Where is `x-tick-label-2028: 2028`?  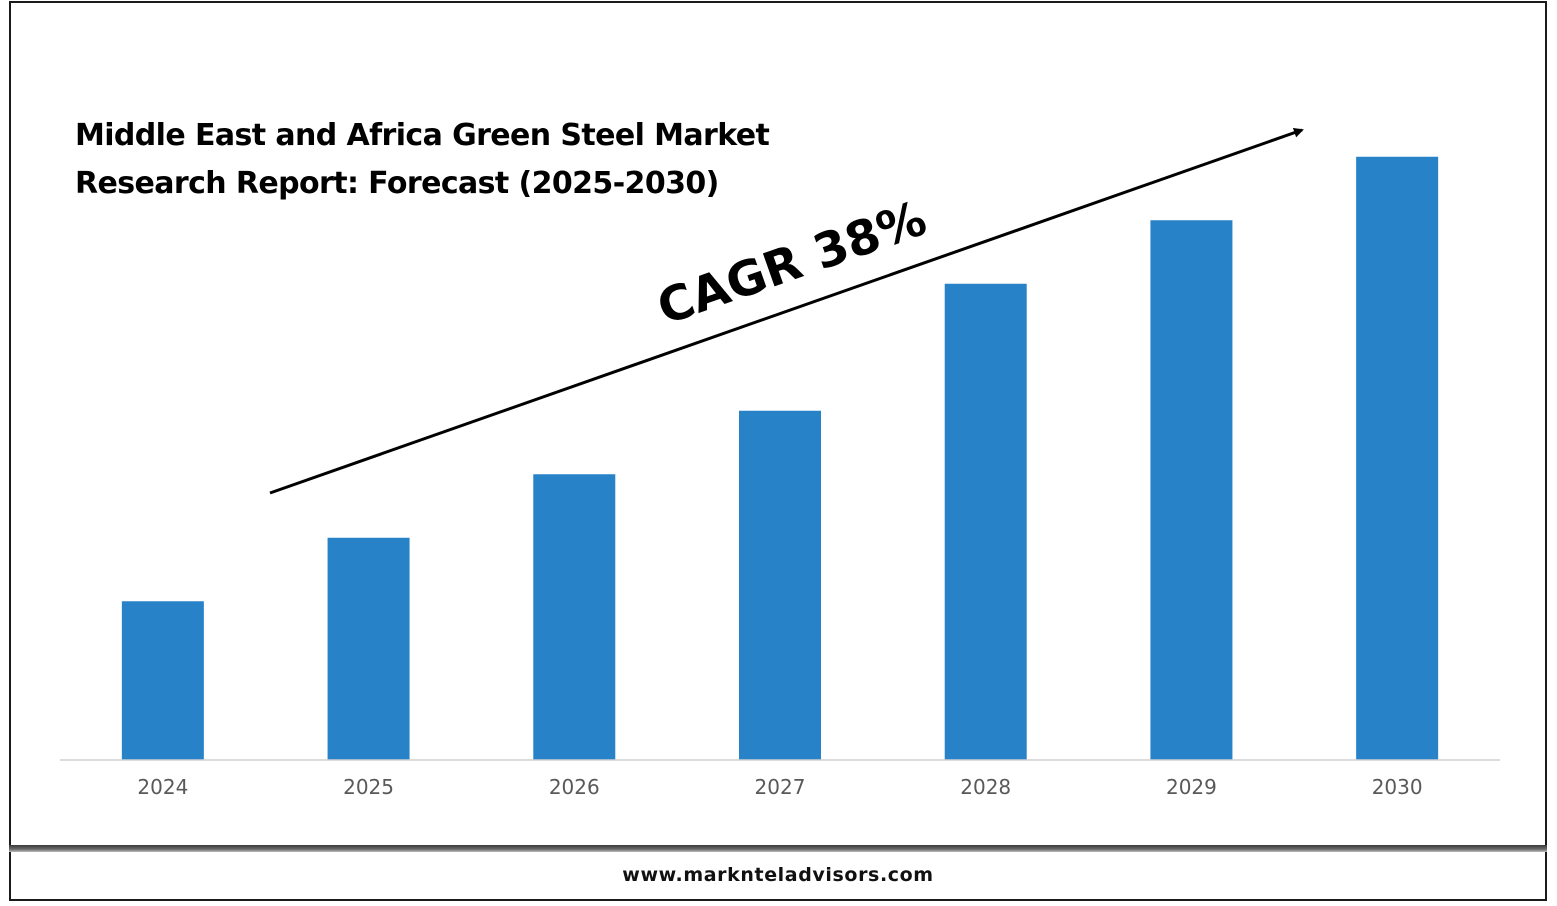 x-tick-label-2028: 2028 is located at coordinates (985, 787).